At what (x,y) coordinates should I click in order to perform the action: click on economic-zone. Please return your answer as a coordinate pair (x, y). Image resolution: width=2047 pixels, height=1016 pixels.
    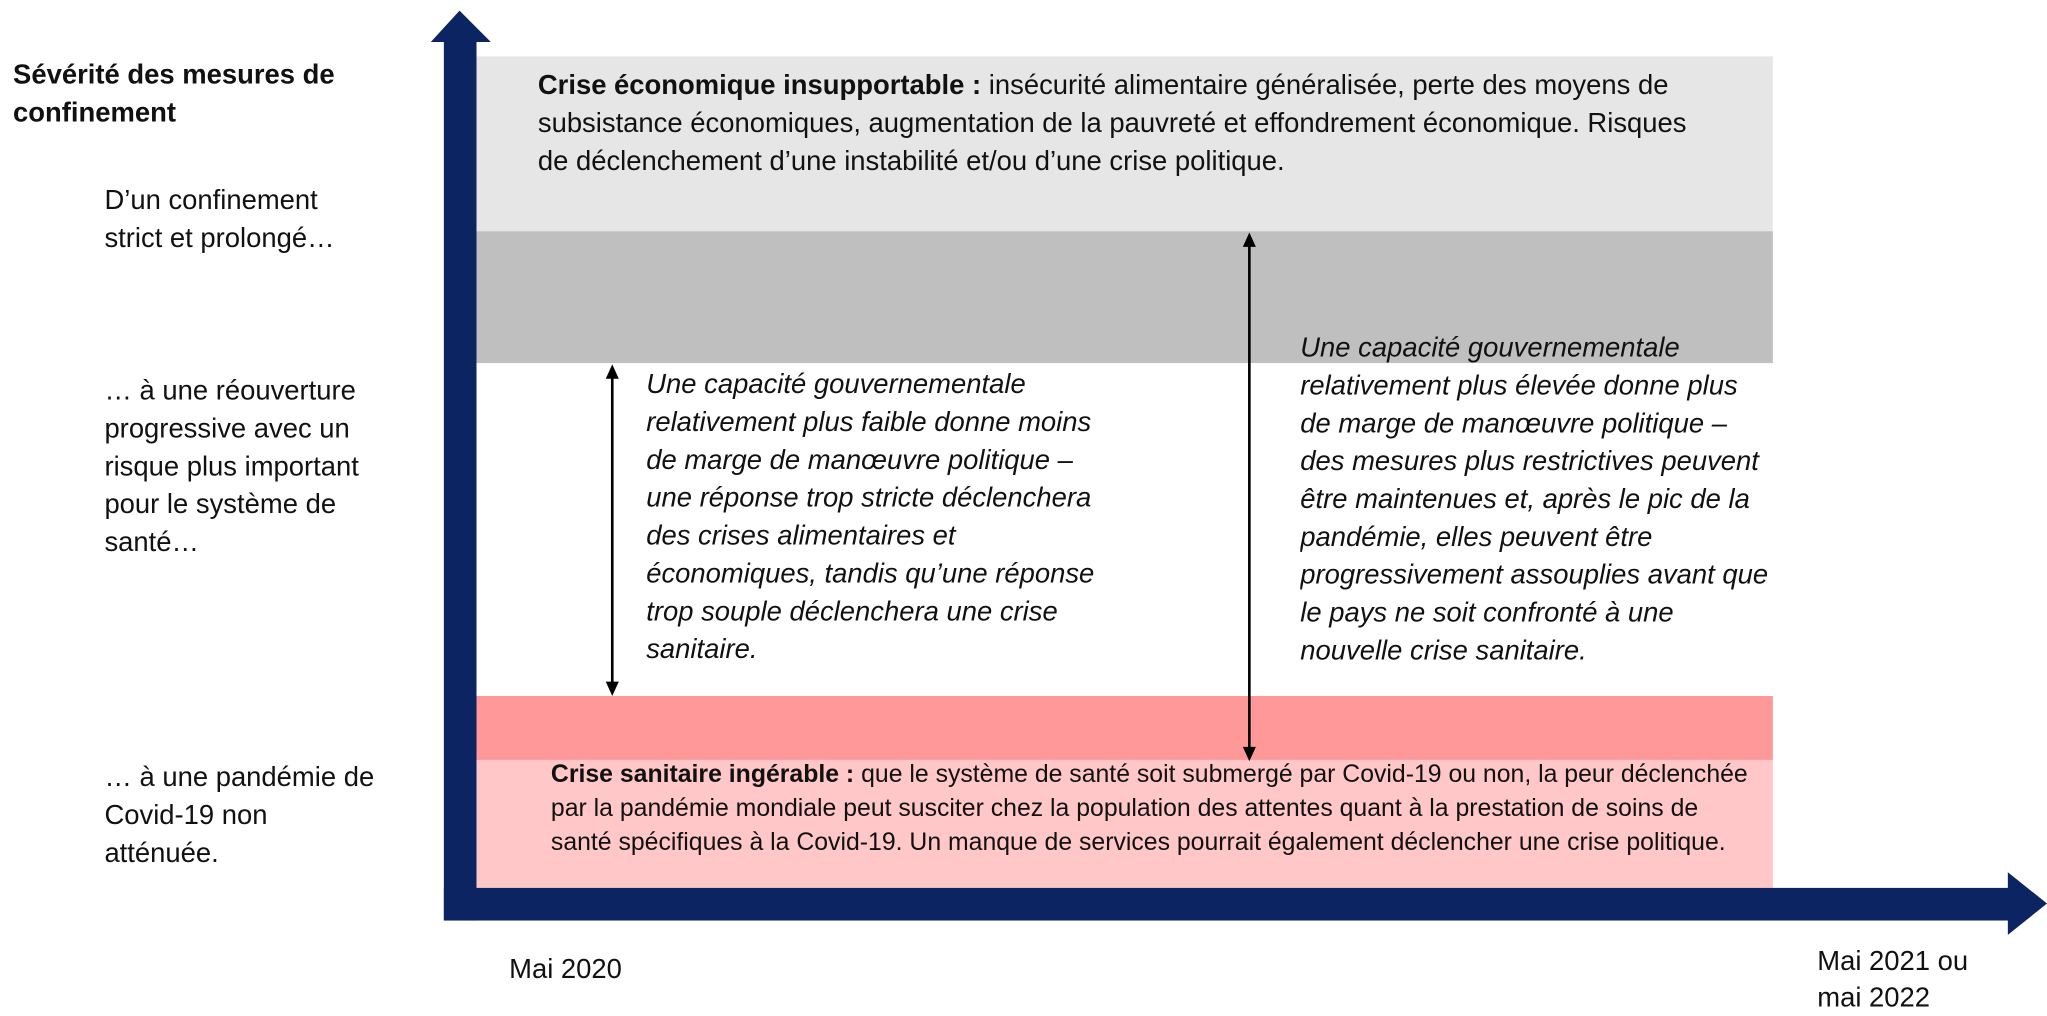
    Looking at the image, I should click on (1124, 144).